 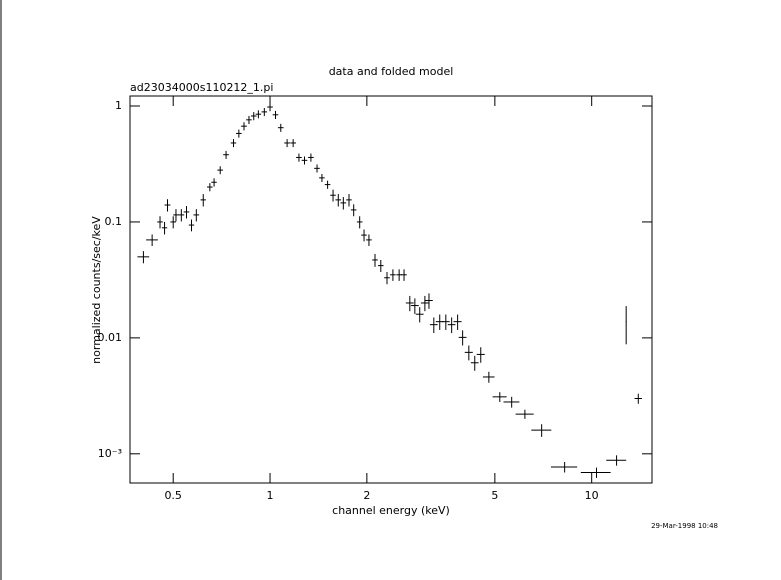 What do you see at coordinates (494, 495) in the screenshot?
I see `x-tick-label: 5` at bounding box center [494, 495].